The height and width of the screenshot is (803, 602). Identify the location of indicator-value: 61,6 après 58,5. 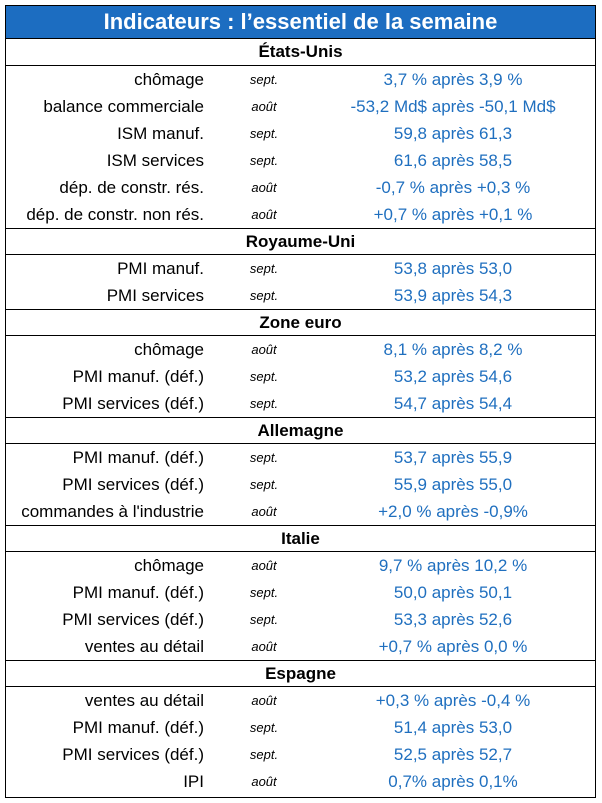
(453, 160).